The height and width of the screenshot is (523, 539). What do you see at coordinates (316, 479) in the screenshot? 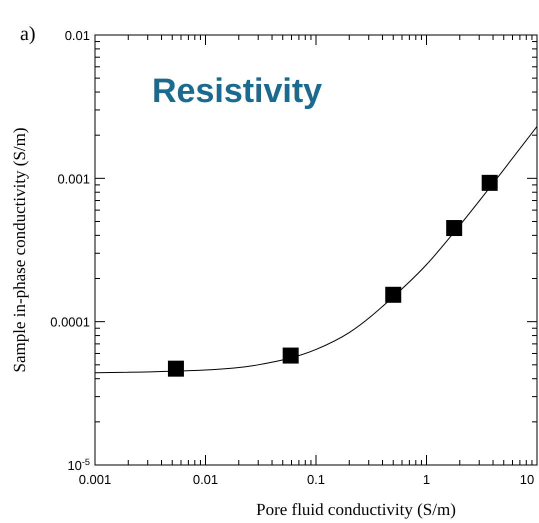
I see `x-tick-label: 0.1` at bounding box center [316, 479].